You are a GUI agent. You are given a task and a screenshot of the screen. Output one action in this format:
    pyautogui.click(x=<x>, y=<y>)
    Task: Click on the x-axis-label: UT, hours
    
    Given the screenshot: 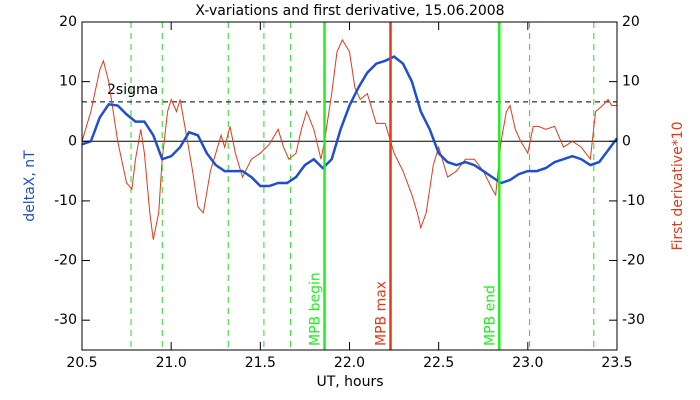 What is the action you would take?
    pyautogui.click(x=349, y=382)
    